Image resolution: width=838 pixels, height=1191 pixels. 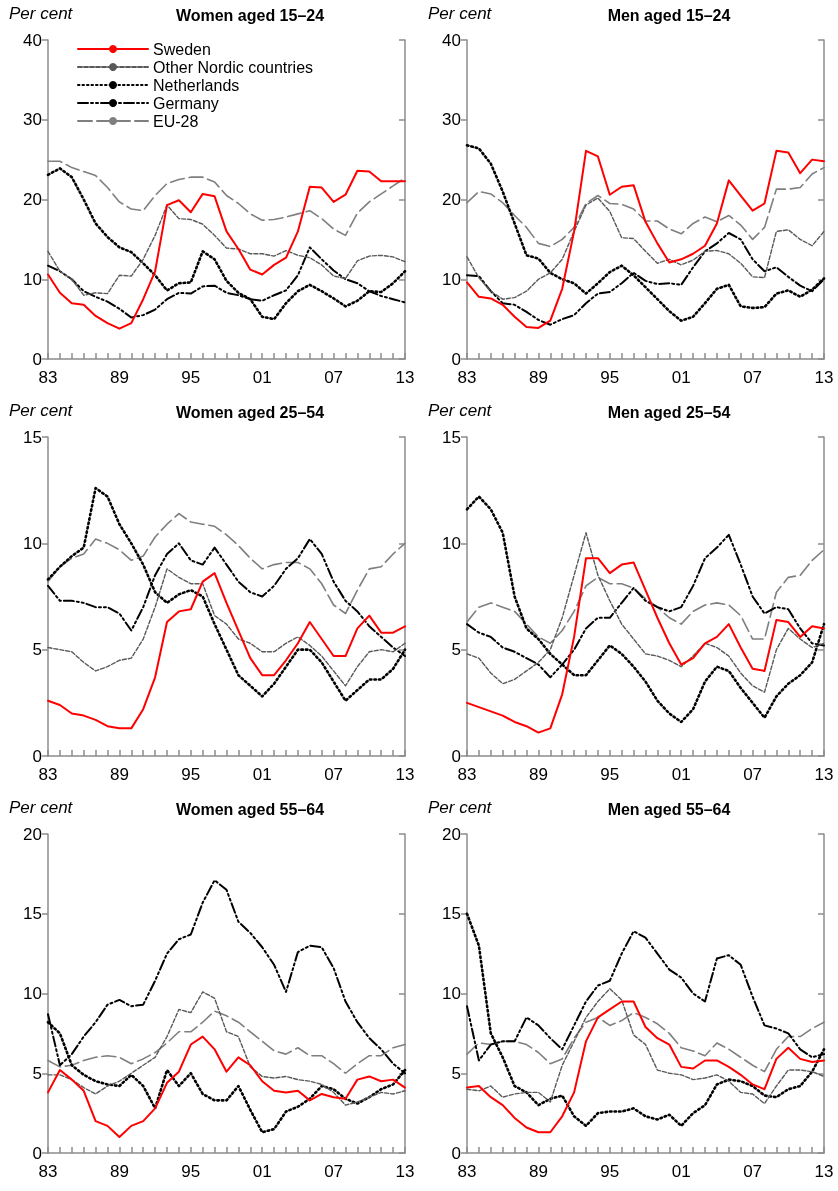 What do you see at coordinates (669, 809) in the screenshot?
I see `chart-title: Men aged 55–64` at bounding box center [669, 809].